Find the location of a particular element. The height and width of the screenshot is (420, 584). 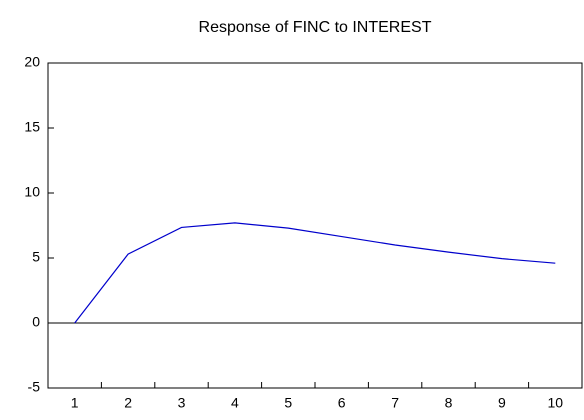

x-tick-label: 2 is located at coordinates (128, 403).